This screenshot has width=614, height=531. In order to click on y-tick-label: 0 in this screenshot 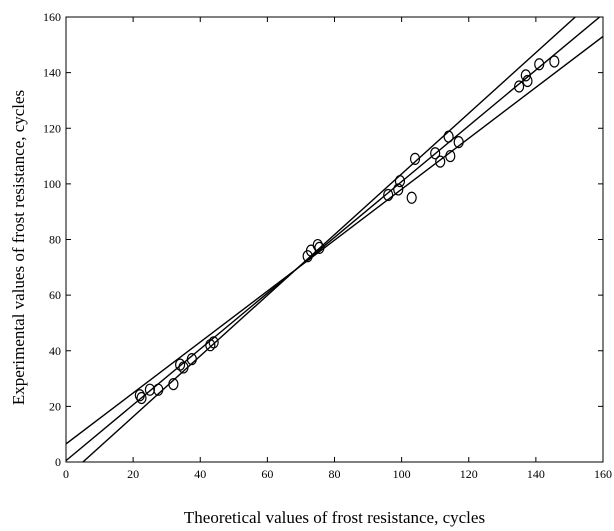, I will do `click(58, 462)`.